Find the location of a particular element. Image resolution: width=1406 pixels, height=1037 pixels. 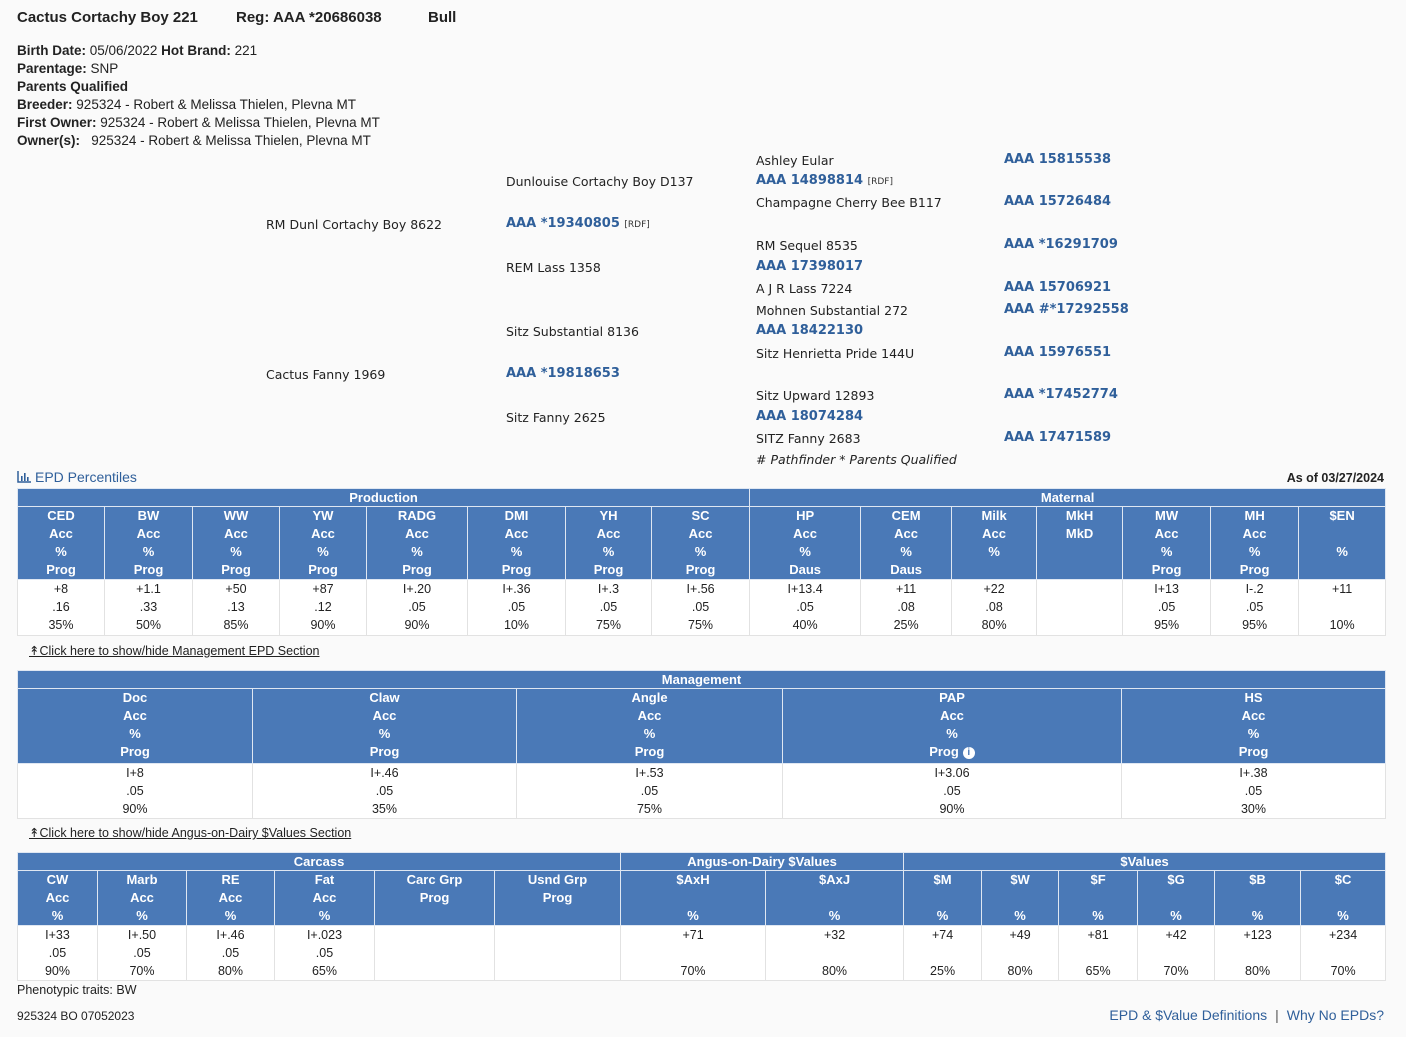

column-header-sc: SC Acc% Prog is located at coordinates (700, 543).